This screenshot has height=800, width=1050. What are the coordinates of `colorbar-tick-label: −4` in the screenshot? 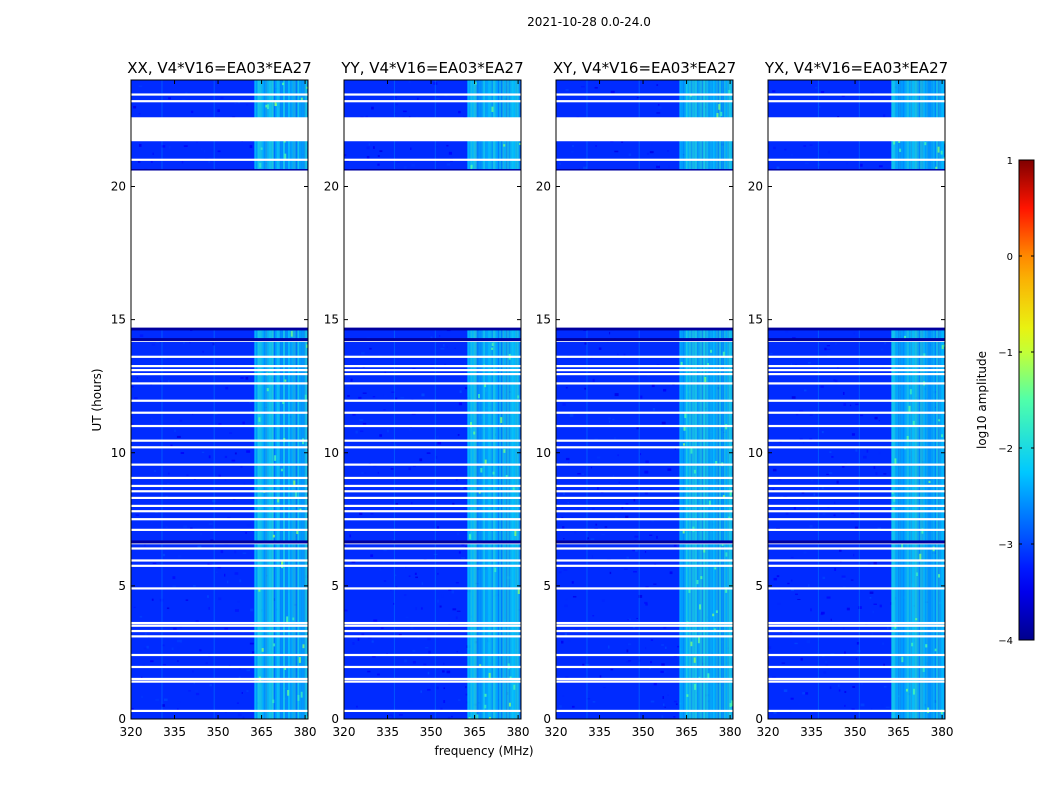 It's located at (1005, 641).